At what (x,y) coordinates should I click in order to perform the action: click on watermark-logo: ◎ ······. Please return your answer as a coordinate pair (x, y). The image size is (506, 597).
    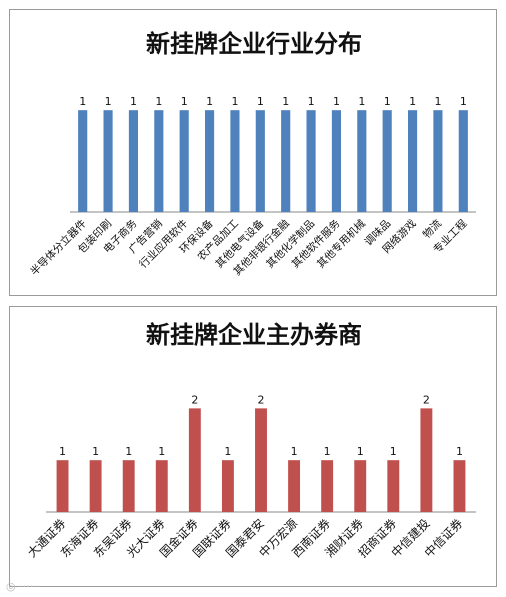
    Looking at the image, I should click on (23, 586).